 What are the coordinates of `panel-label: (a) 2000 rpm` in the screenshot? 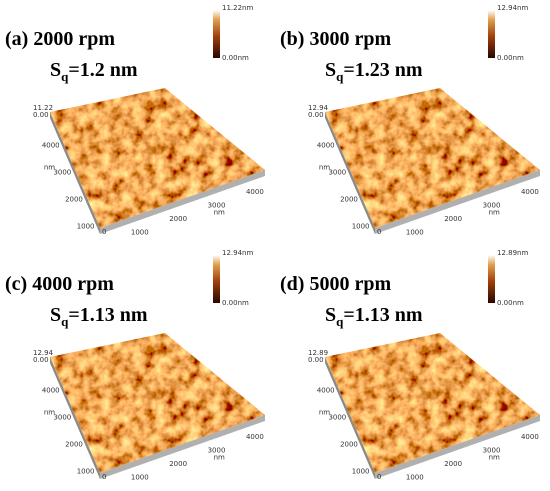 It's located at (60, 39).